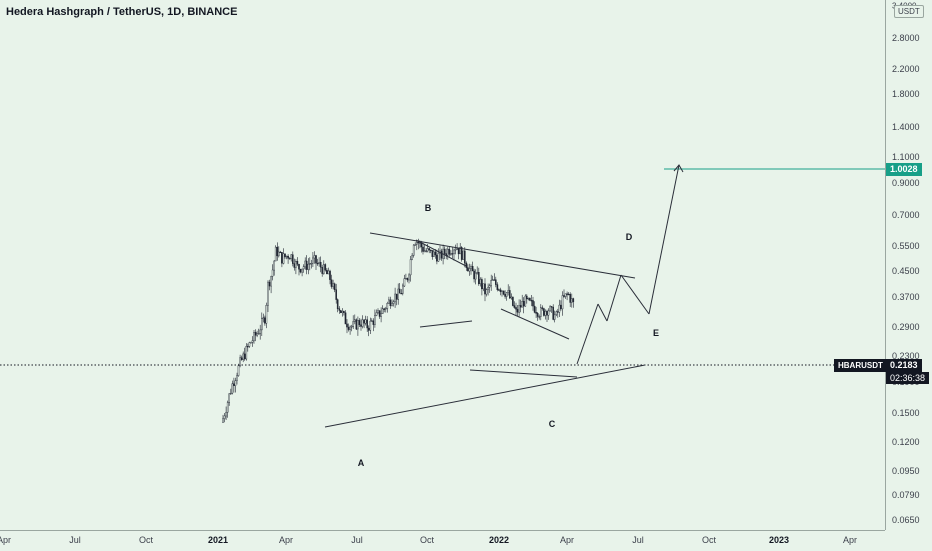  Describe the element at coordinates (906, 157) in the screenshot. I see `price-tick-label: 1.1000` at that location.